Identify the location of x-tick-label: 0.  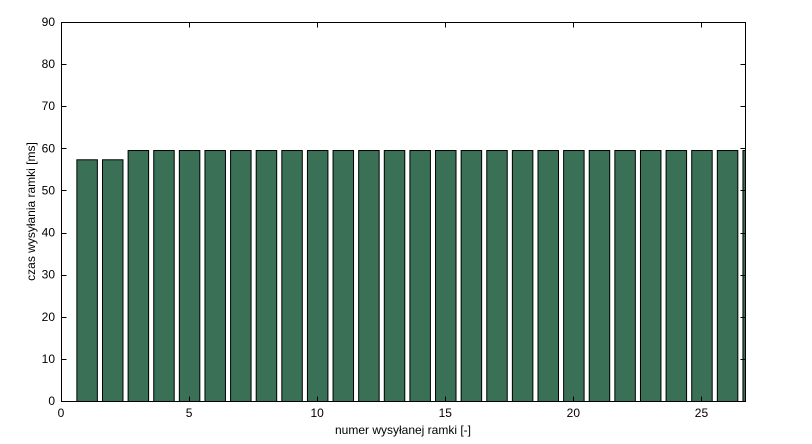
(61, 413).